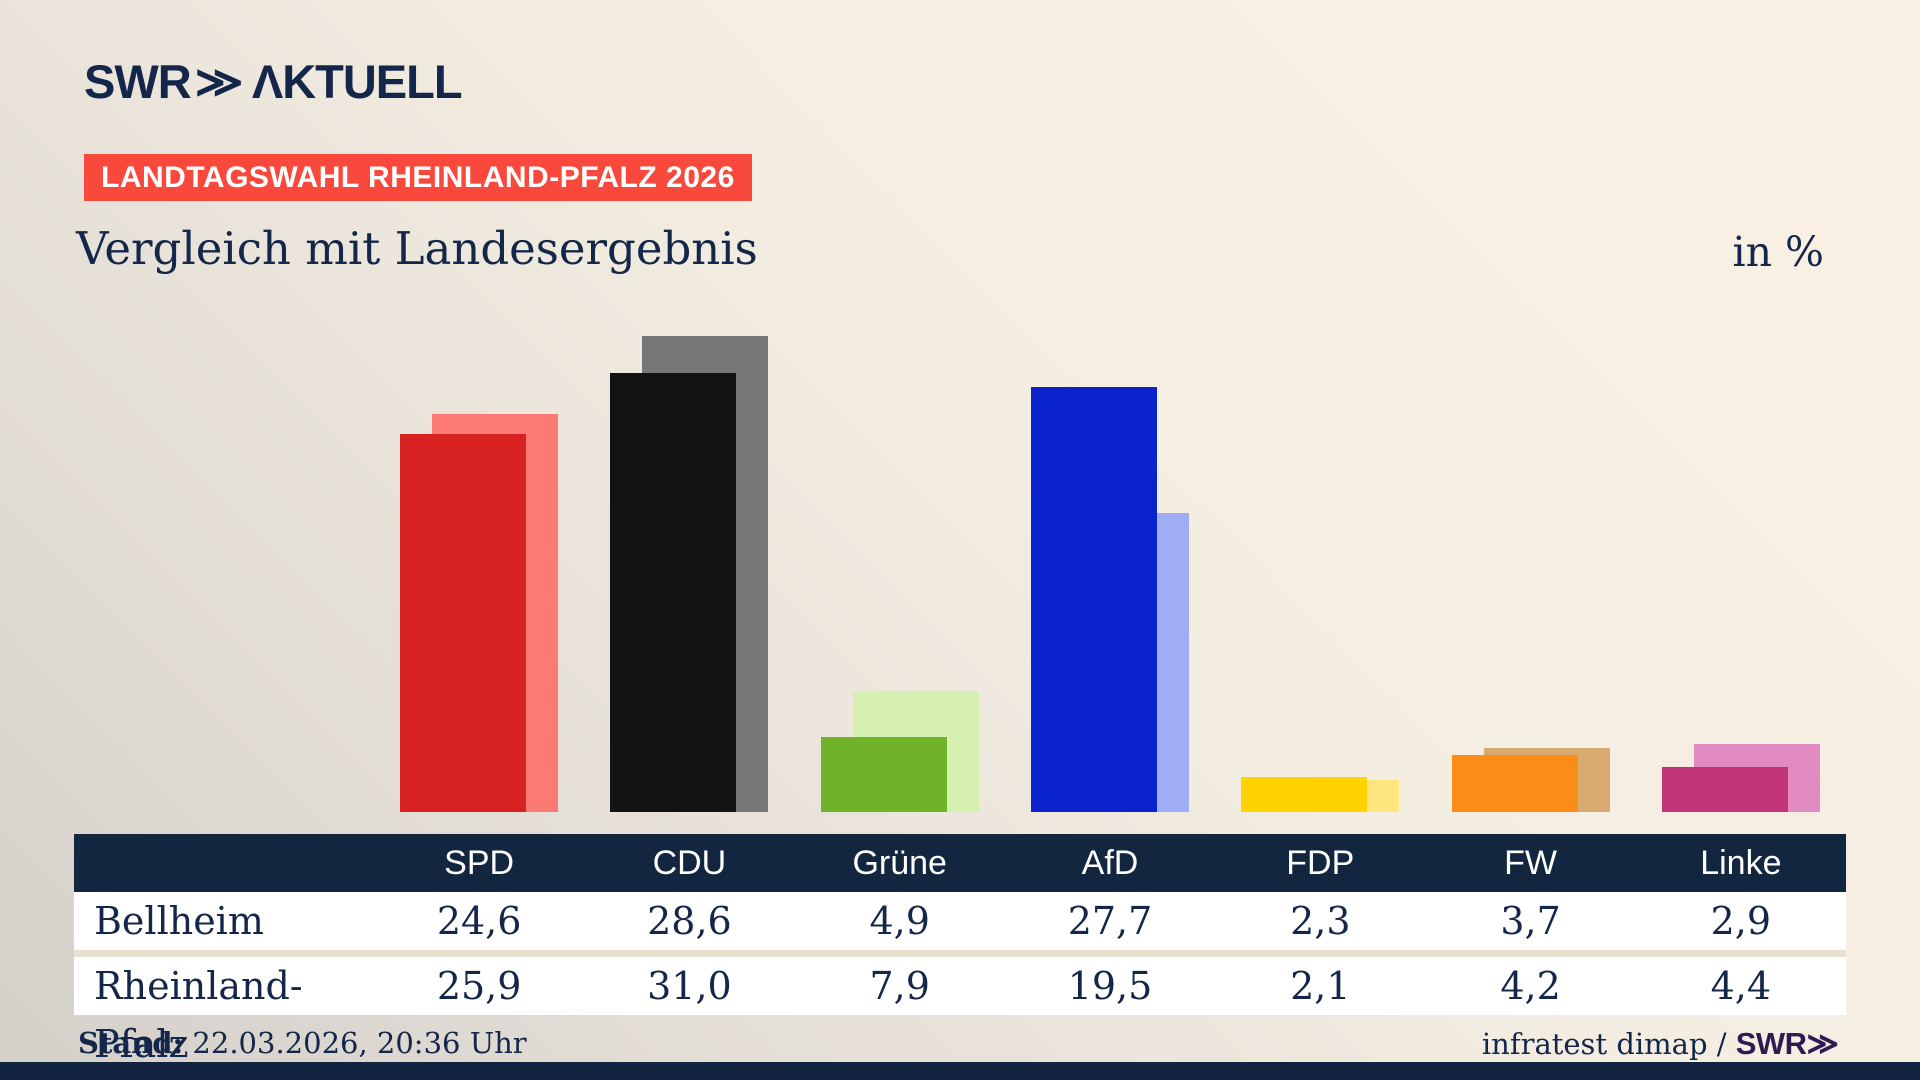 This screenshot has width=1920, height=1080. I want to click on election-badge: LANDTAGSWAHL RHEINLAND-PFALZ 2026, so click(418, 177).